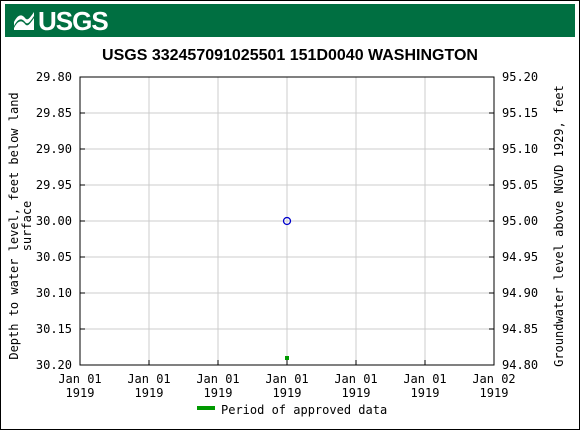  Describe the element at coordinates (287, 358) in the screenshot. I see `approved-data-mark` at that location.